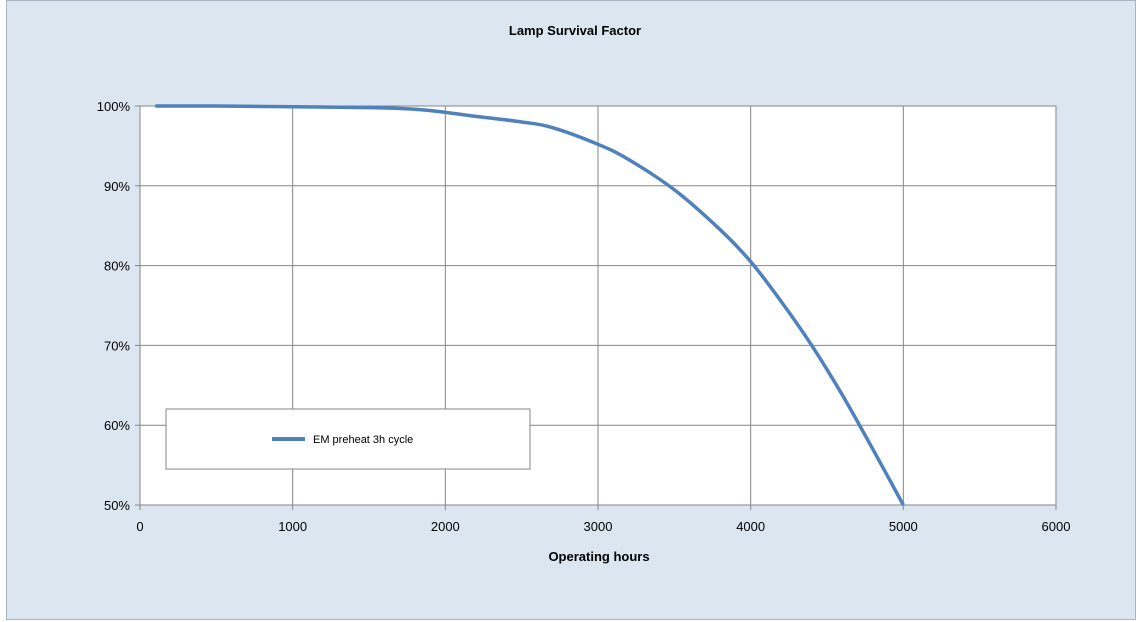 The image size is (1136, 622). What do you see at coordinates (117, 505) in the screenshot?
I see `y-tick-label: 50%` at bounding box center [117, 505].